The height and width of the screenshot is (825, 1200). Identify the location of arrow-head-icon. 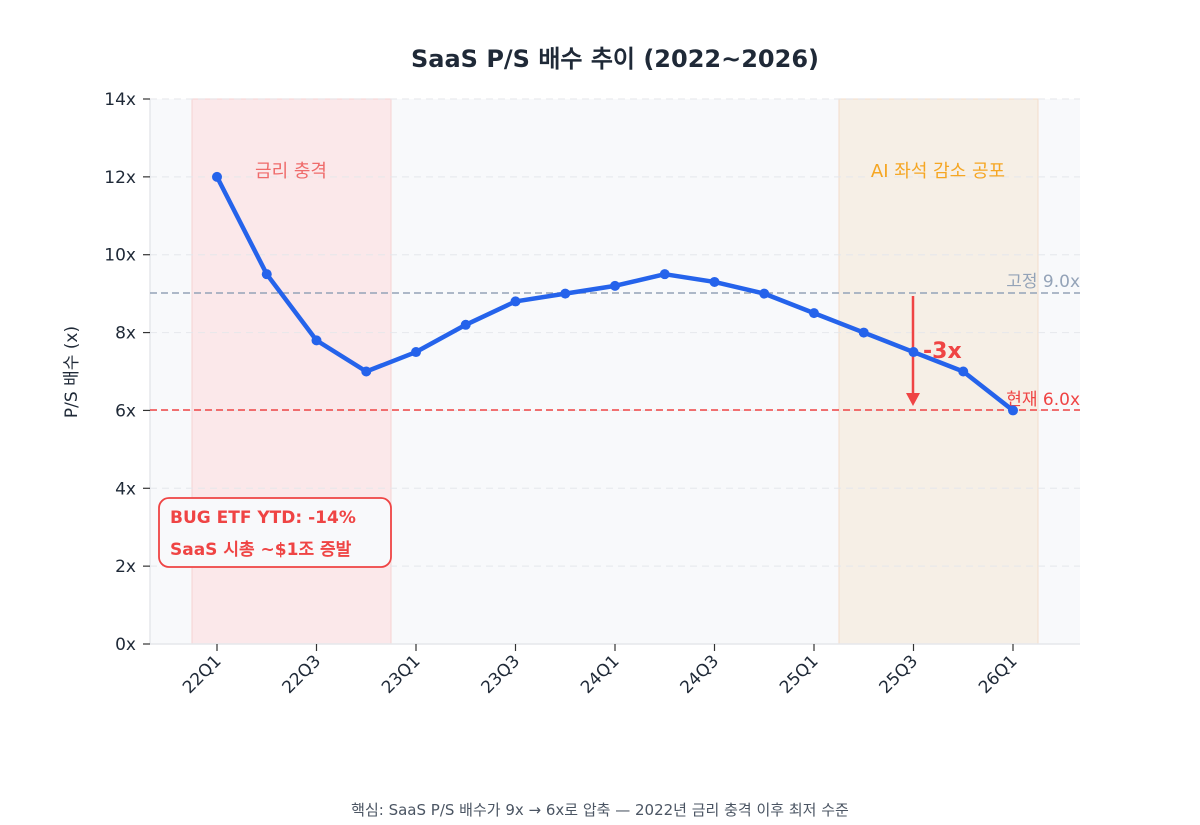
(913, 399).